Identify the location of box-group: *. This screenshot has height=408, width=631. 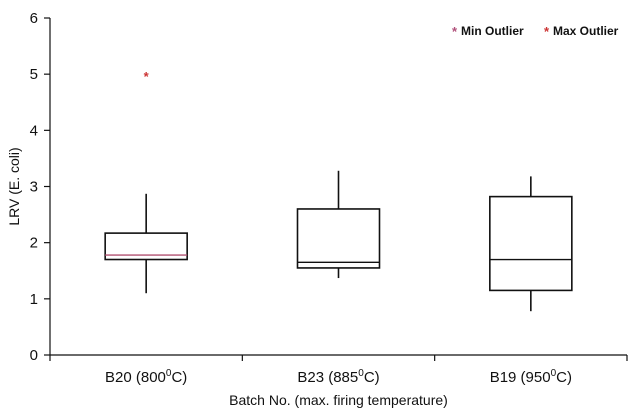
(146, 181).